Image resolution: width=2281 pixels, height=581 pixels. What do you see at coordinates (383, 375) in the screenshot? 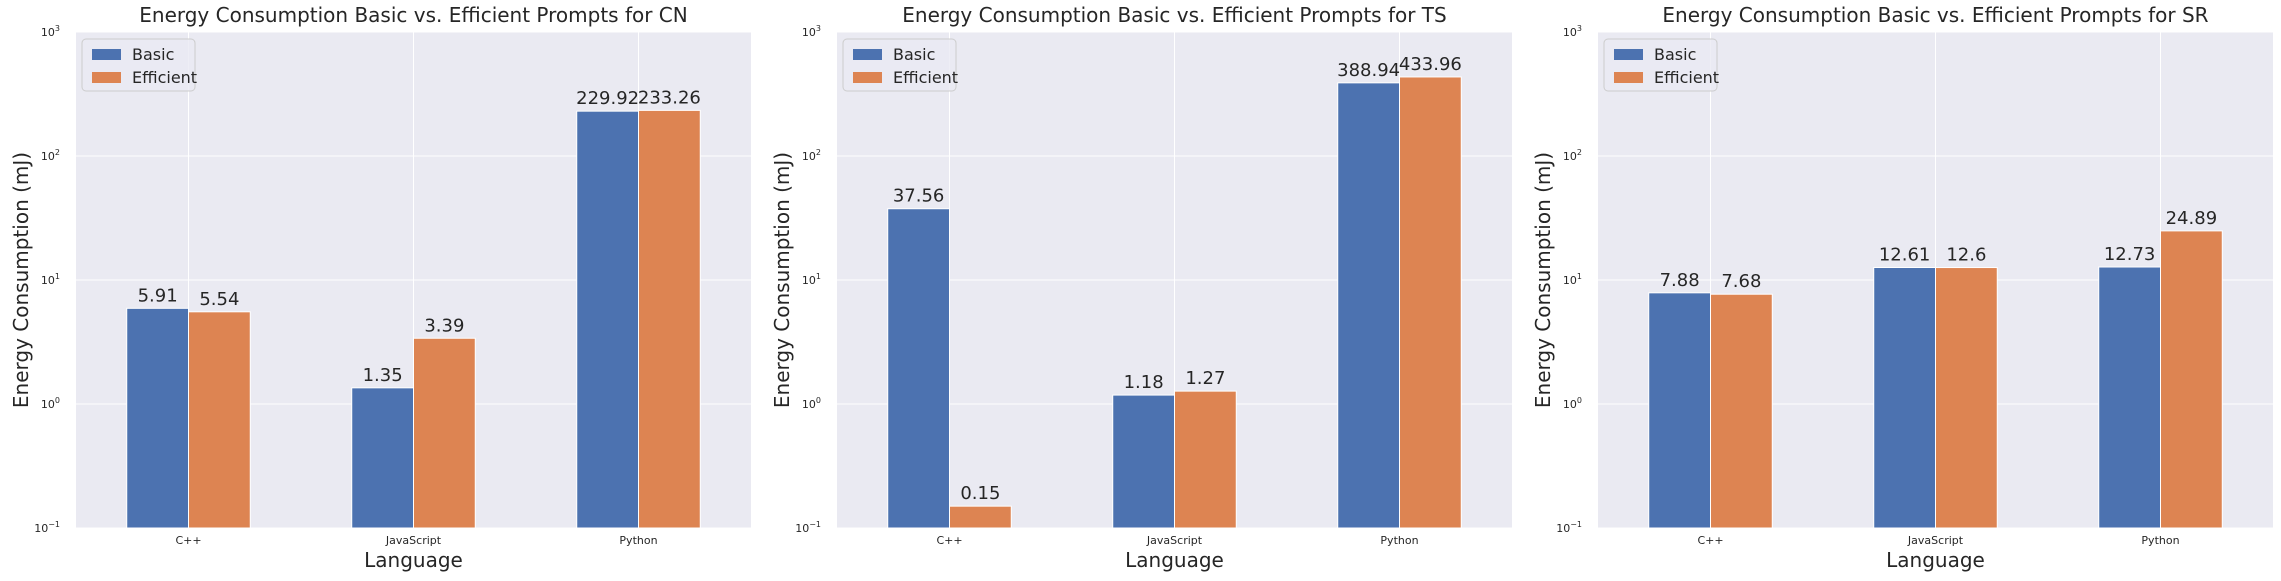
I see `data-label: 1.35` at bounding box center [383, 375].